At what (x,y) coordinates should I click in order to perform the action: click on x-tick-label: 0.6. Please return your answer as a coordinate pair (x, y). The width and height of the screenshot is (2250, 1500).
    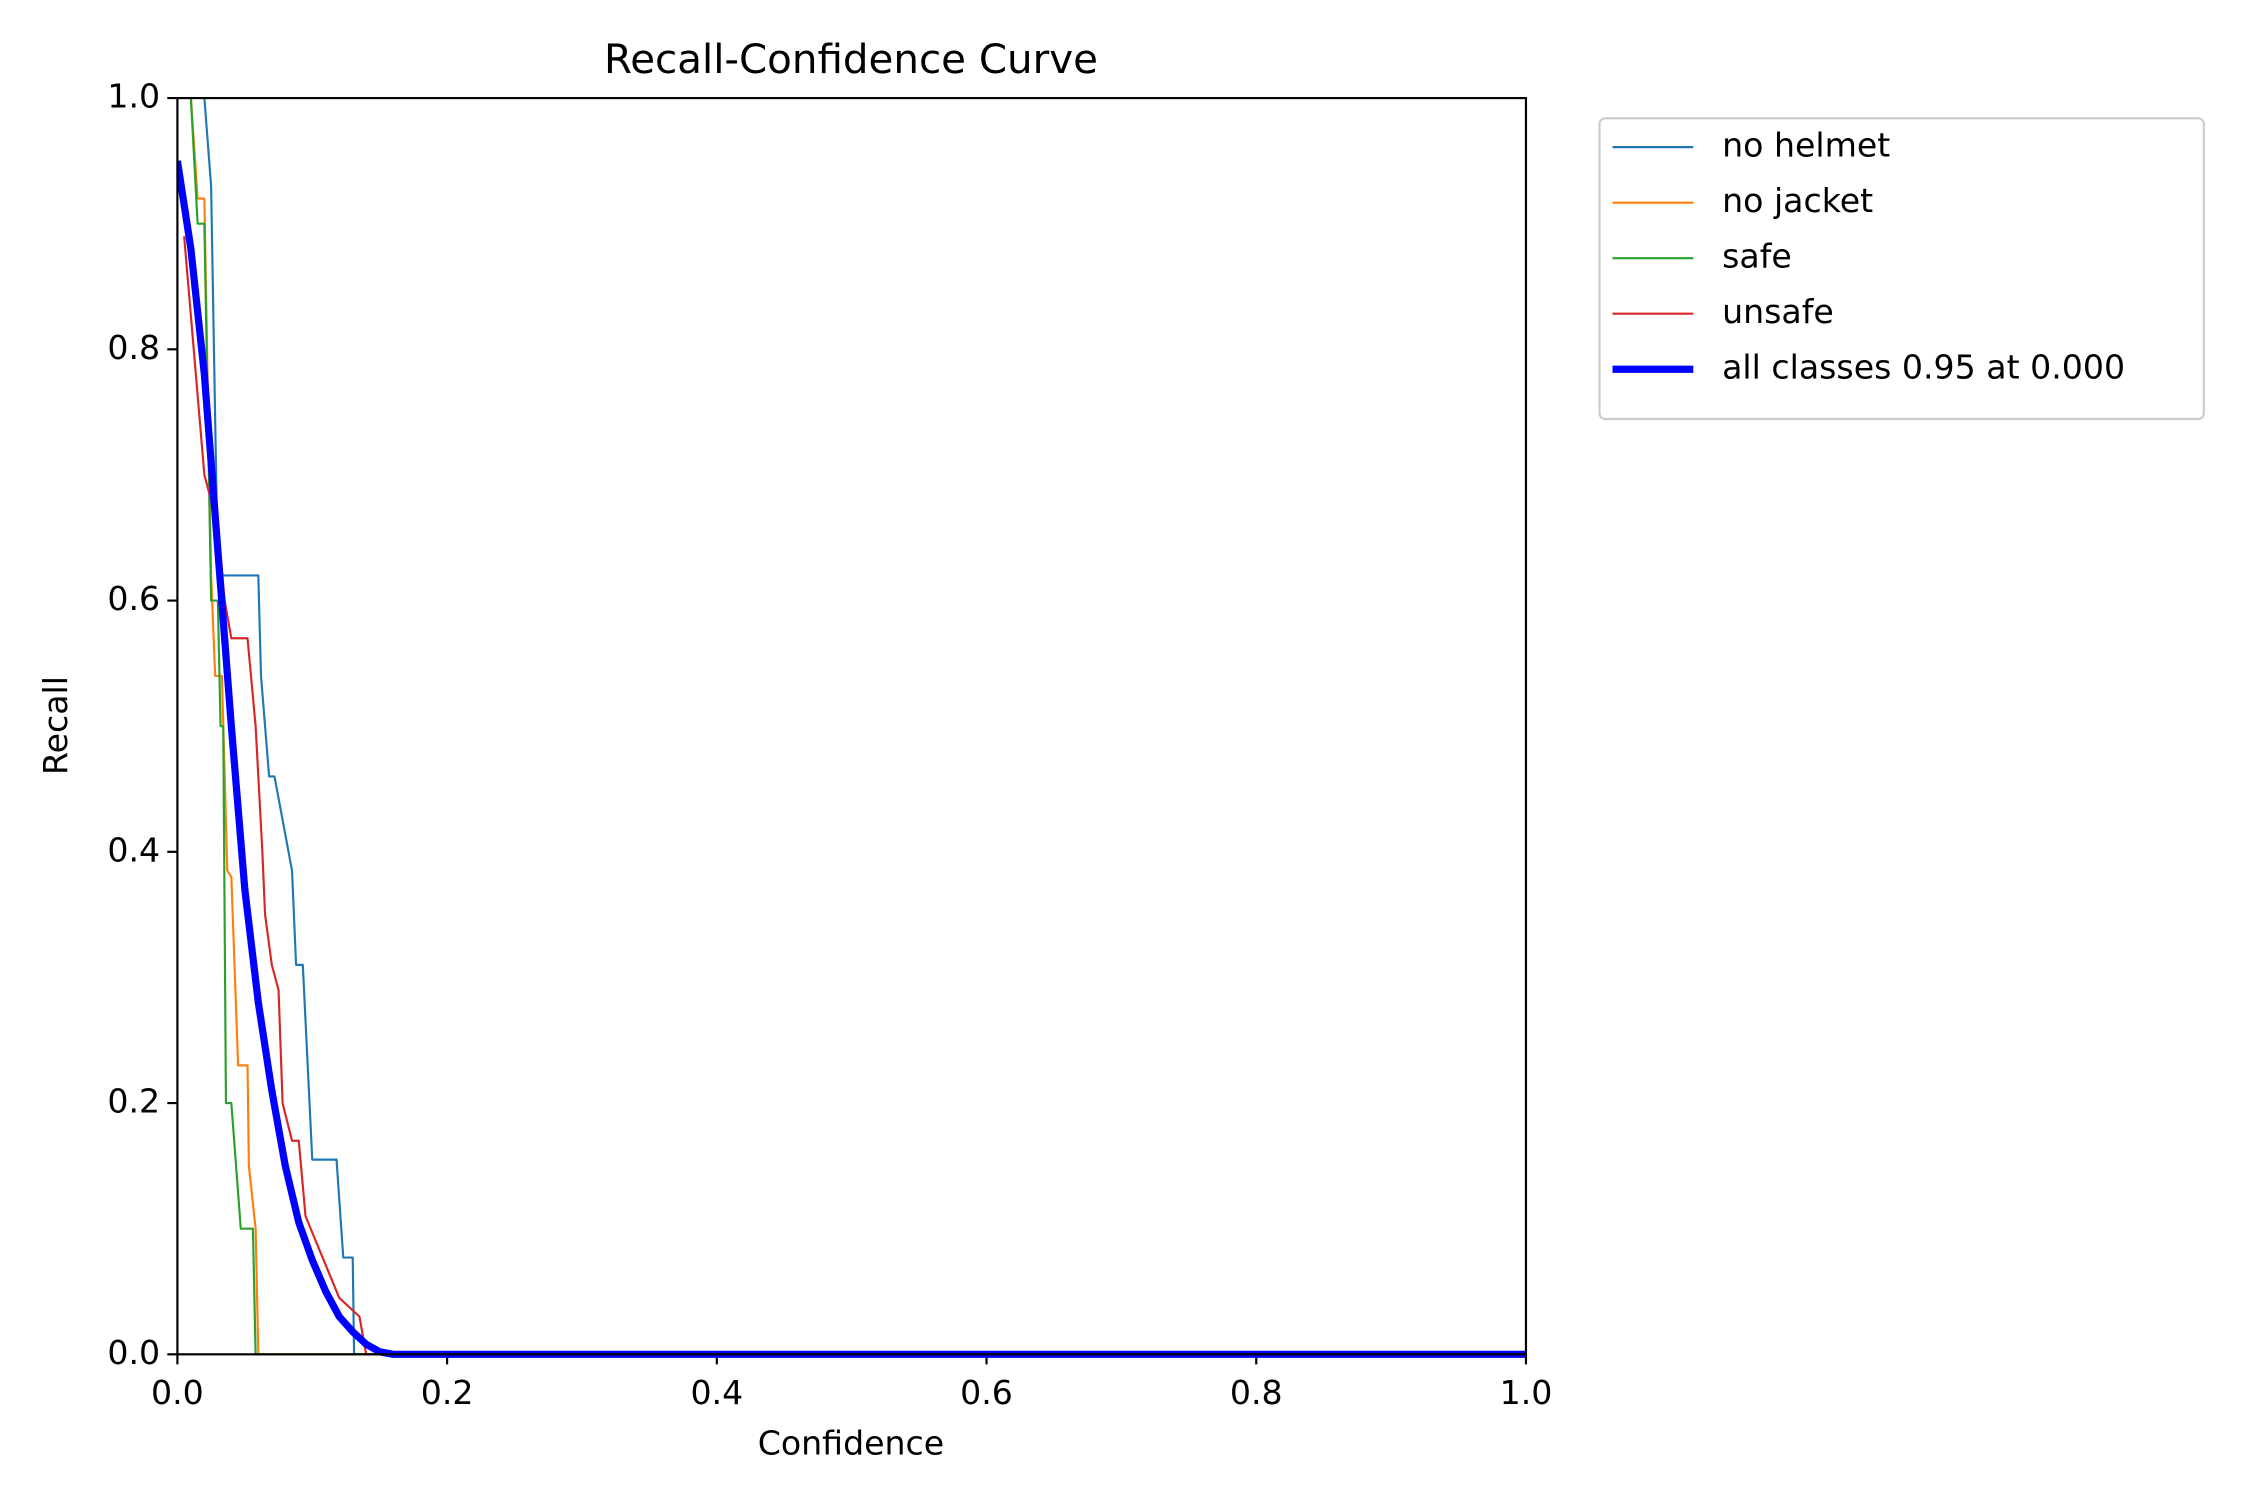
    Looking at the image, I should click on (986, 1392).